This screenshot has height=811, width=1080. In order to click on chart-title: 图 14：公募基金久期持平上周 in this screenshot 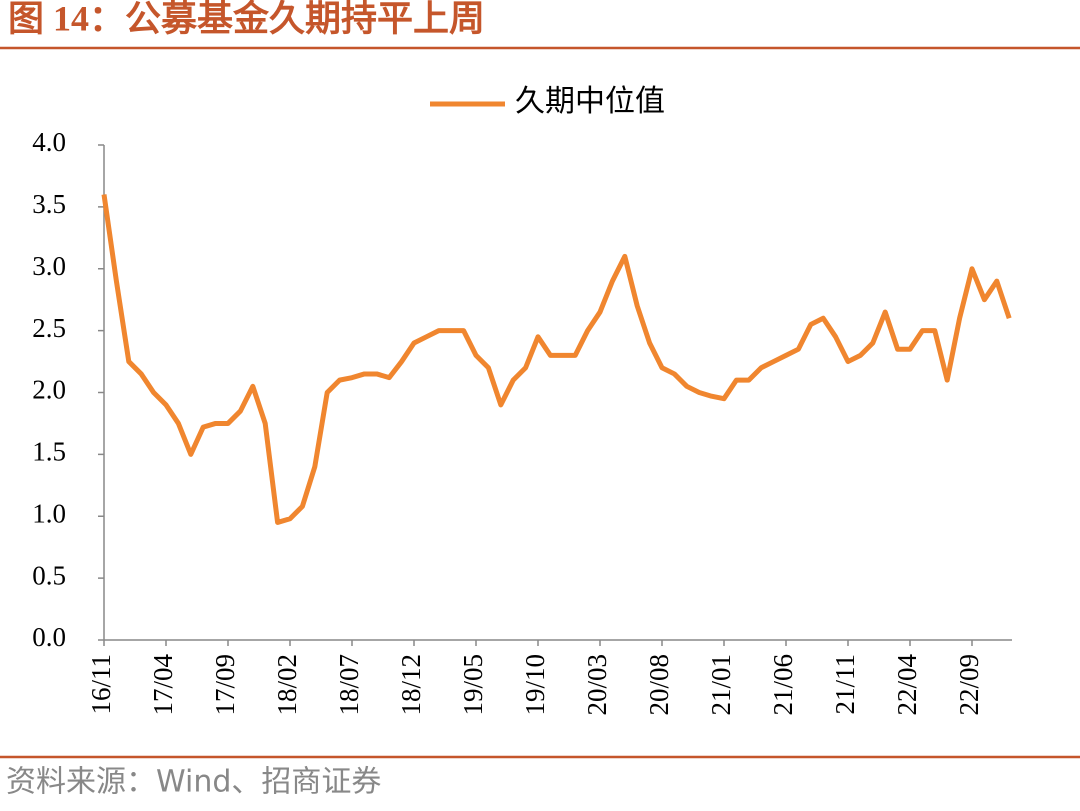, I will do `click(246, 19)`.